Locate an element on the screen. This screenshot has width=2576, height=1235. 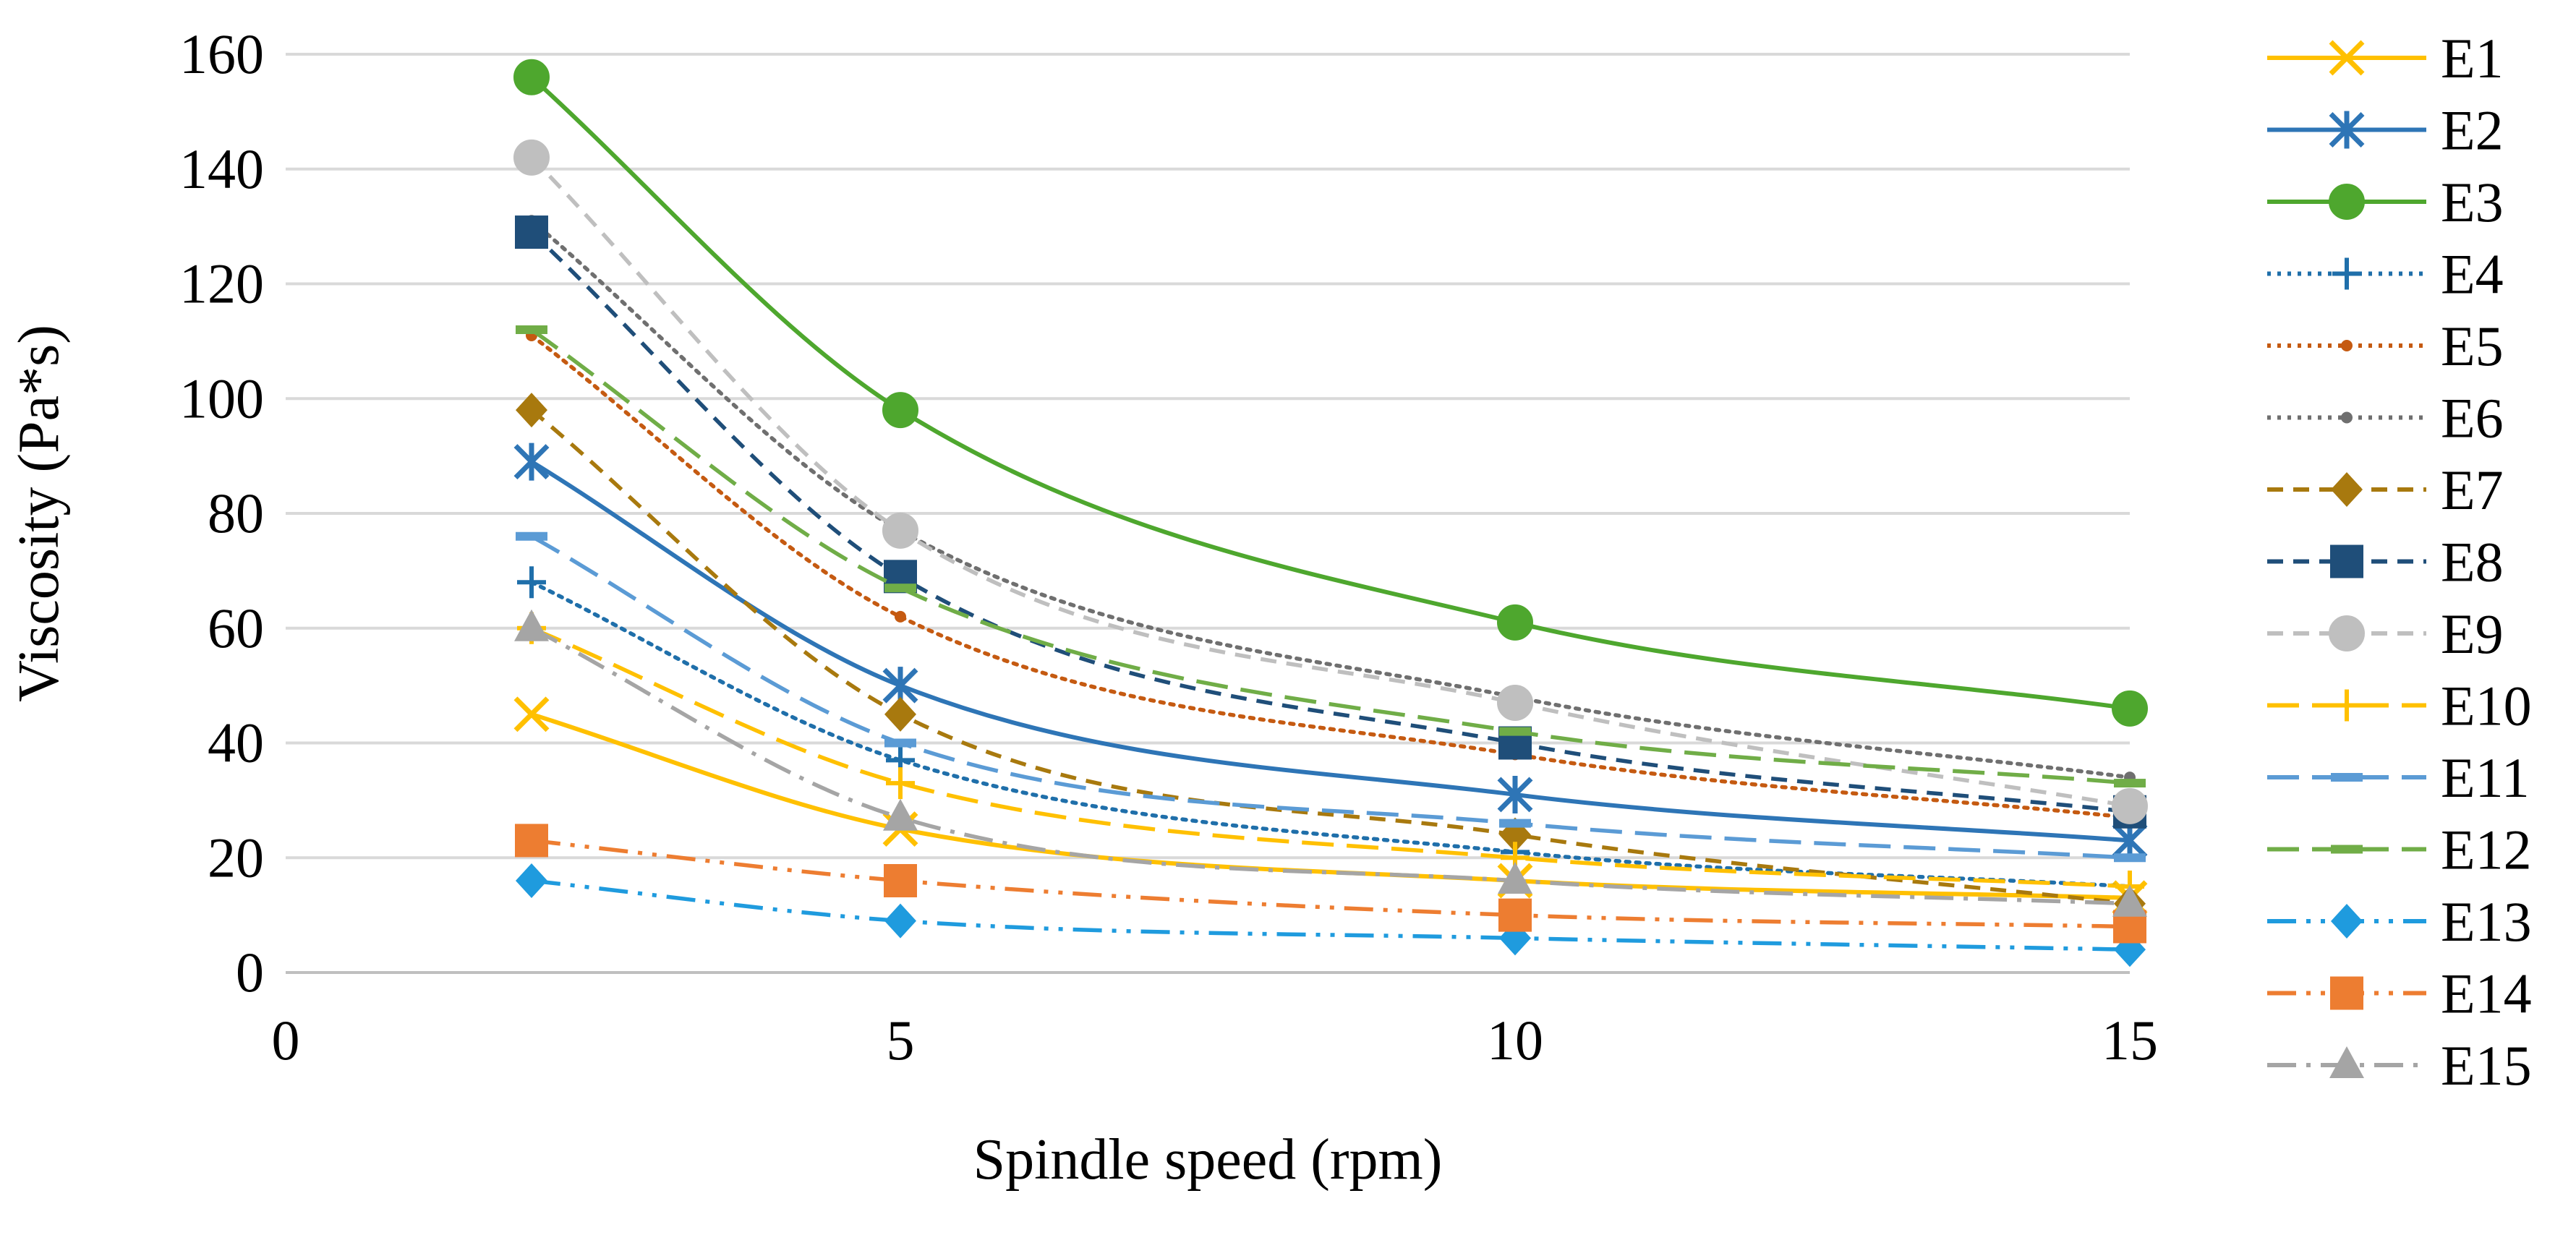
legend-label: E8 is located at coordinates (2472, 562).